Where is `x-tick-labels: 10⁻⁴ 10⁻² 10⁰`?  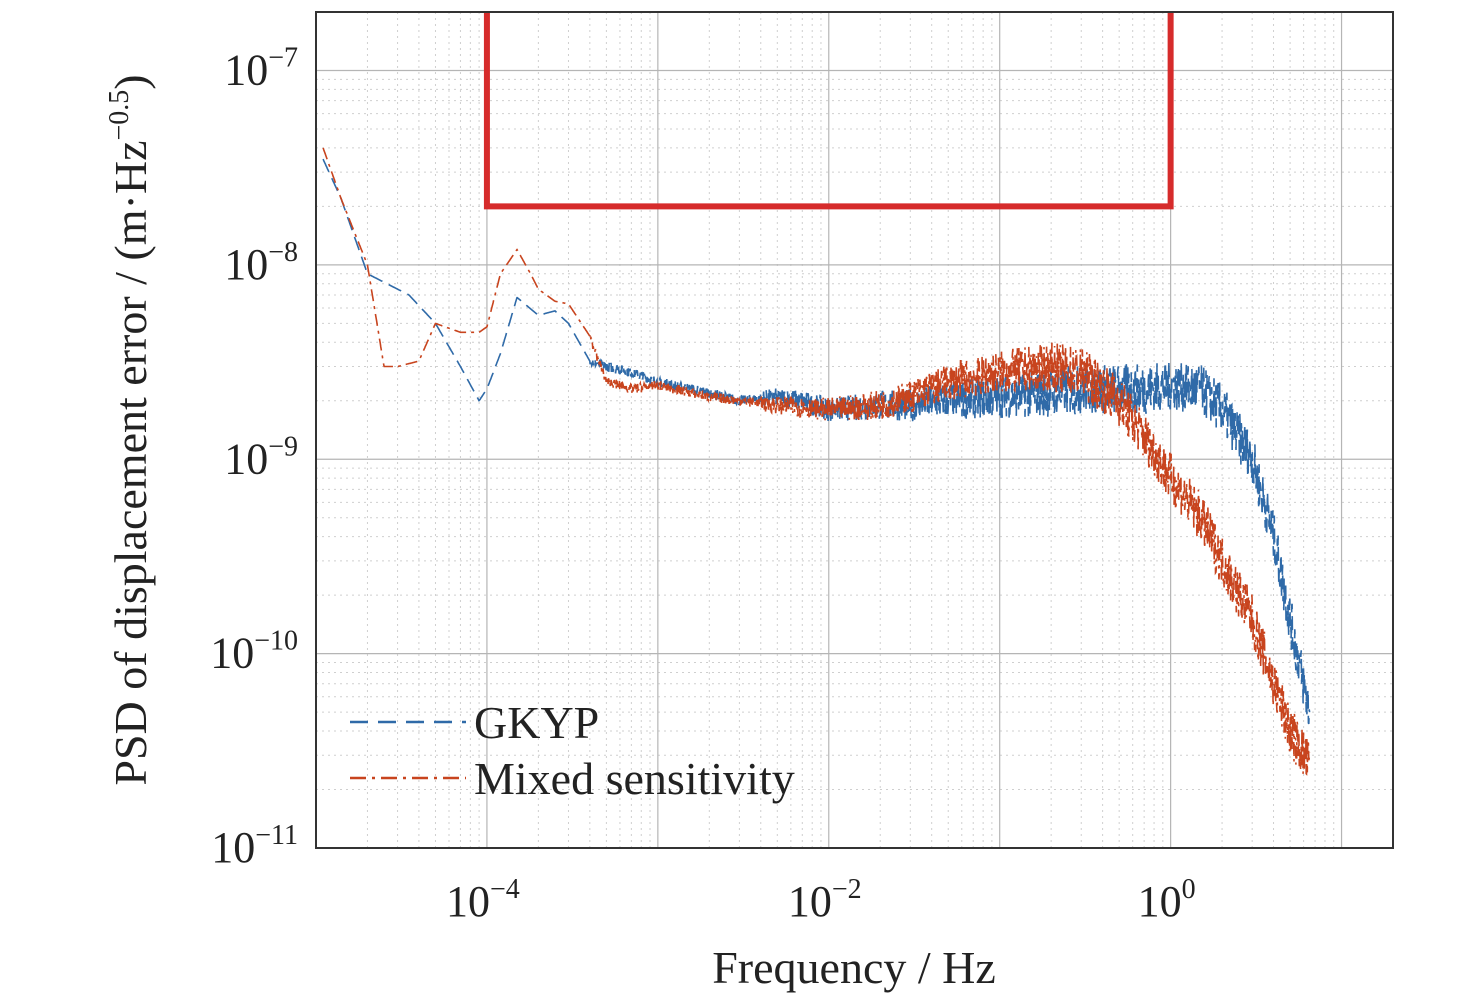 x-tick-labels: 10⁻⁴ 10⁻² 10⁰ is located at coordinates (821, 900).